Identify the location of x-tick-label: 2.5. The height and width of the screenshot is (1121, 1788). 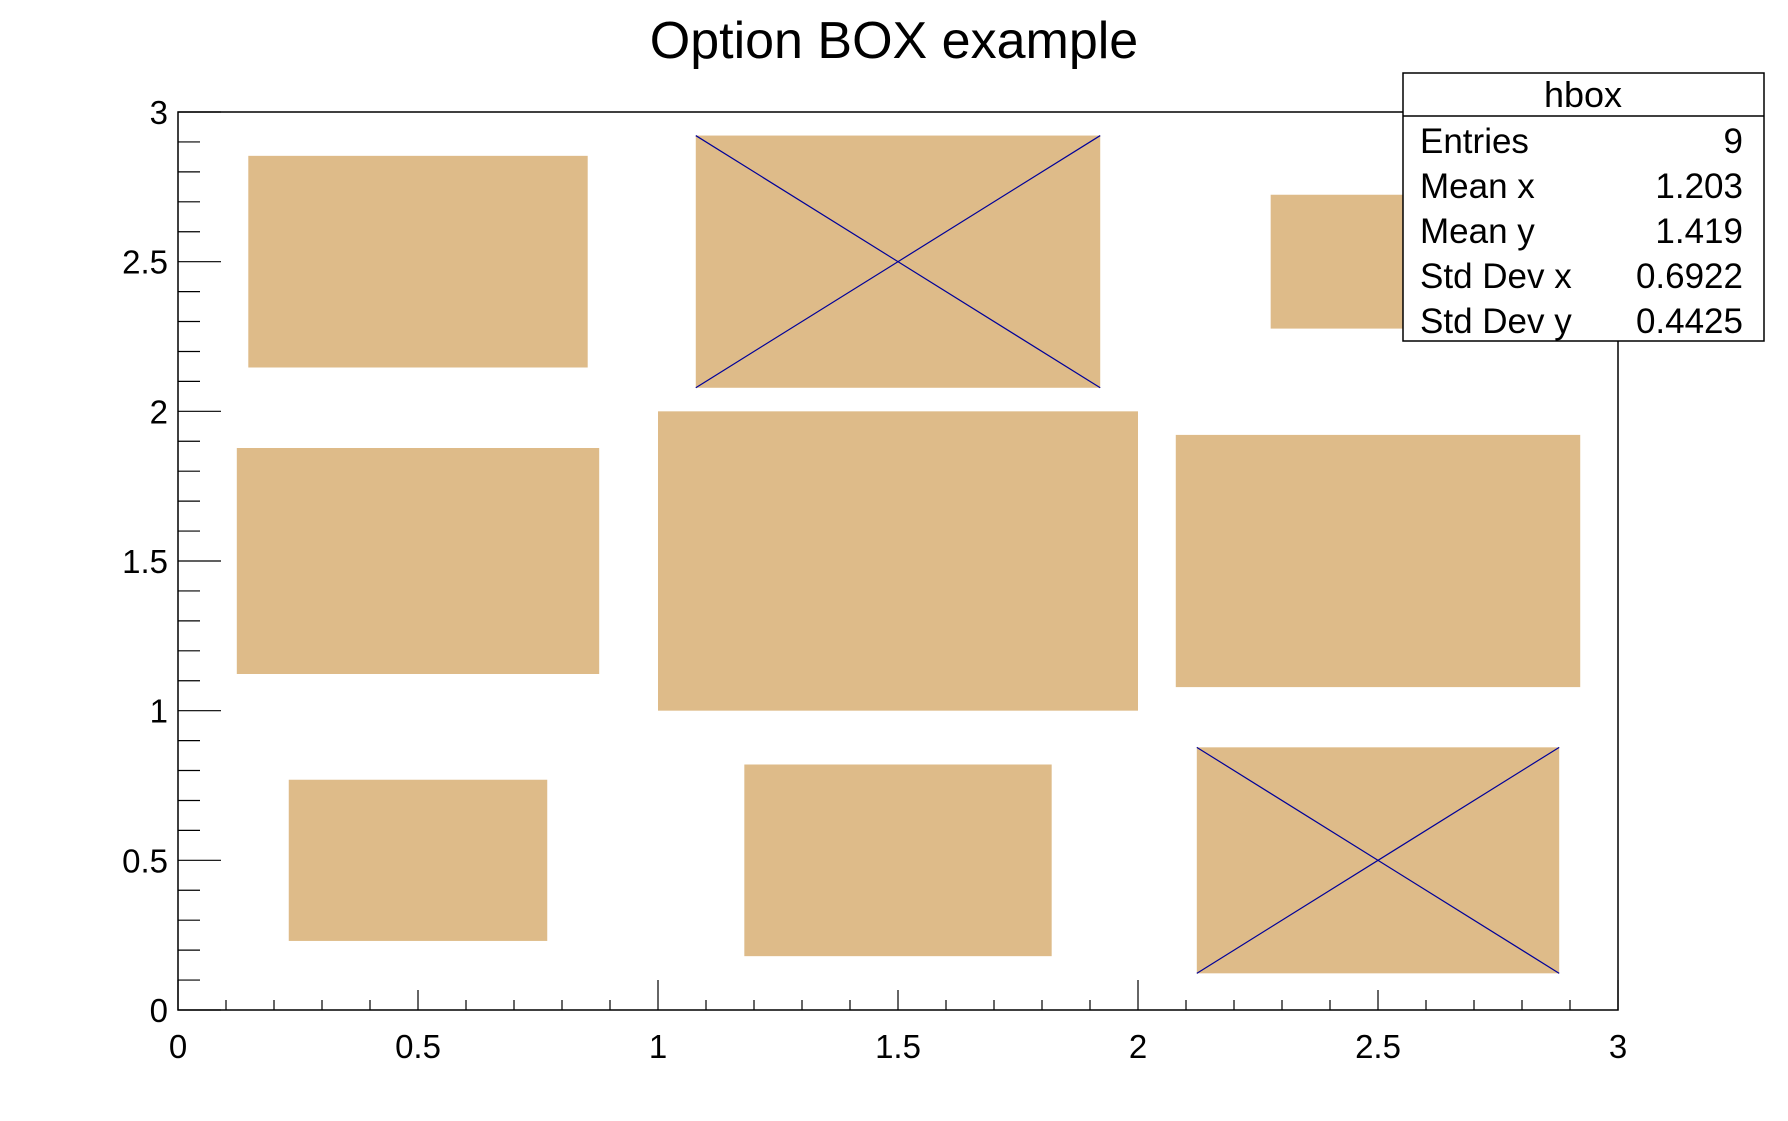
(1378, 1046).